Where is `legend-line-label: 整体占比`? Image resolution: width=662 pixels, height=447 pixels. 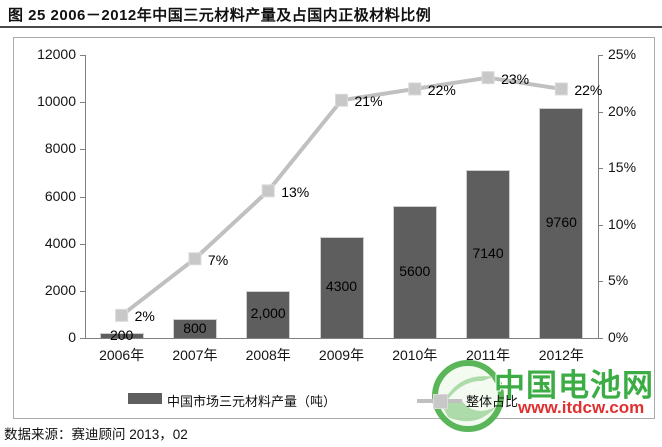 legend-line-label: 整体占比 is located at coordinates (492, 401).